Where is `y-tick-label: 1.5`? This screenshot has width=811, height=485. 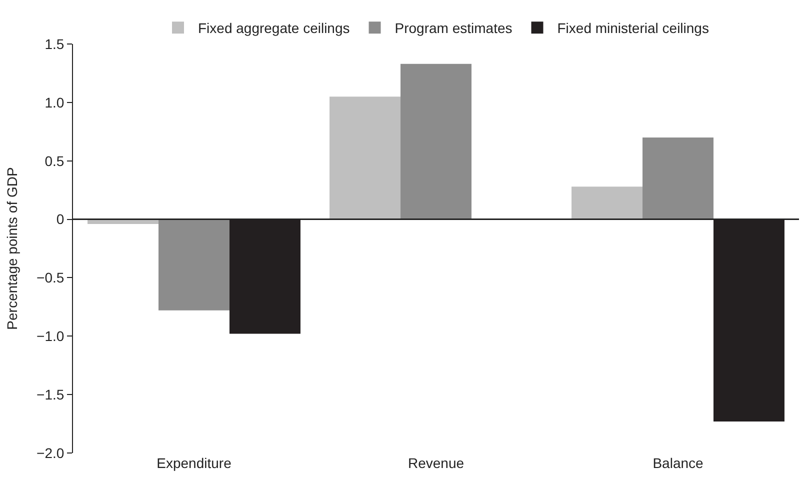 y-tick-label: 1.5 is located at coordinates (54, 44).